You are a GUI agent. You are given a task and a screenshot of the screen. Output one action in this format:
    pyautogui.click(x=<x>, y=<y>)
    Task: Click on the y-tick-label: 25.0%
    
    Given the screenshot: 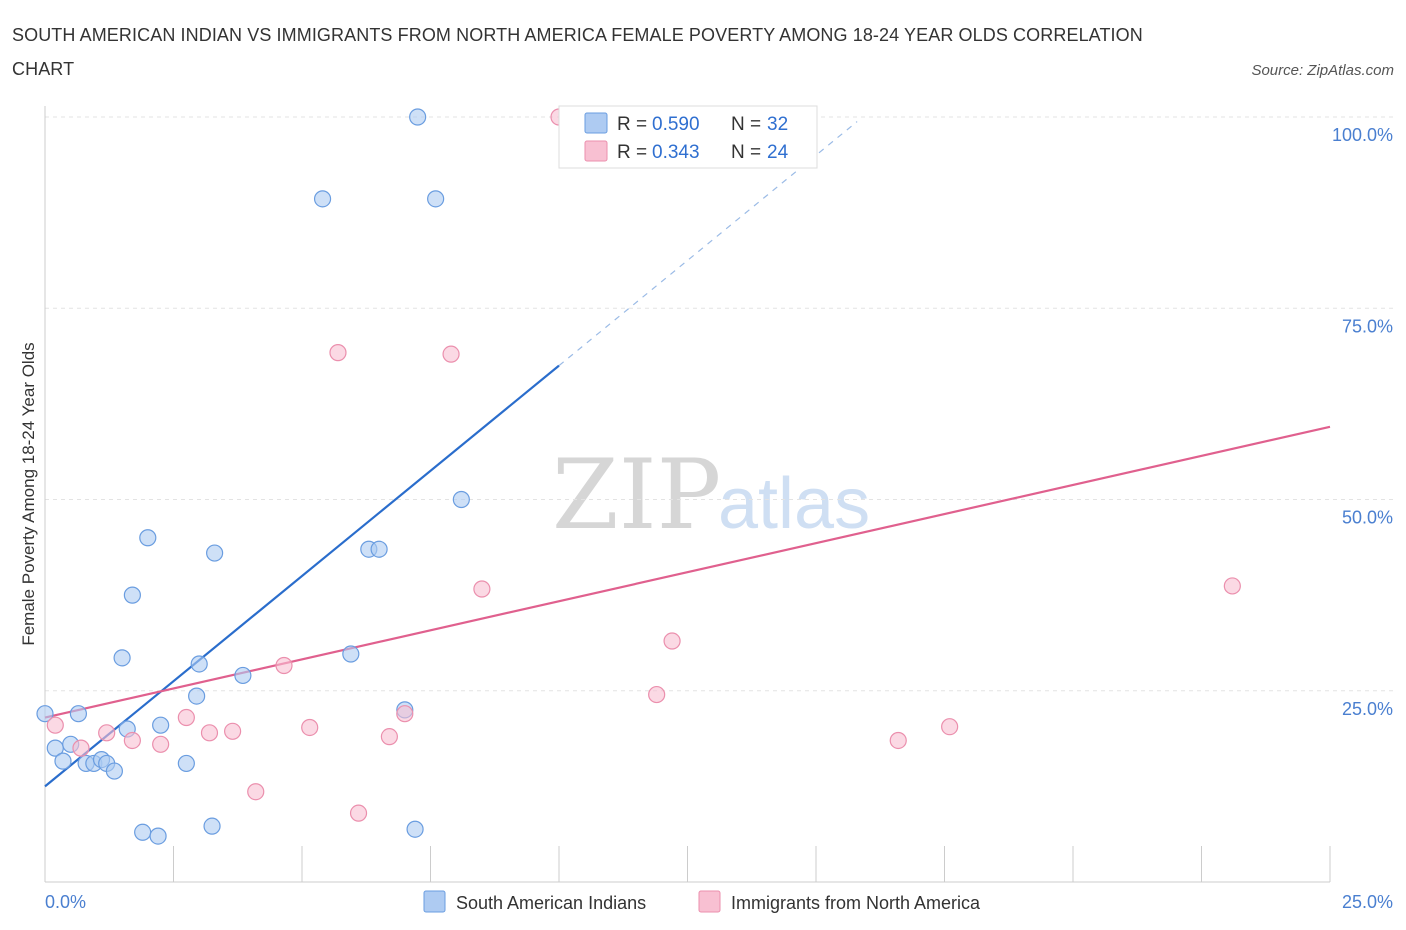 What is the action you would take?
    pyautogui.click(x=1367, y=709)
    